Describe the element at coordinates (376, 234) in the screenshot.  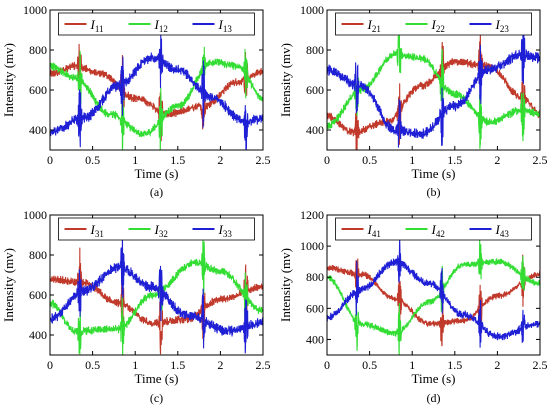
I see `legend-entry-subscript: 41` at that location.